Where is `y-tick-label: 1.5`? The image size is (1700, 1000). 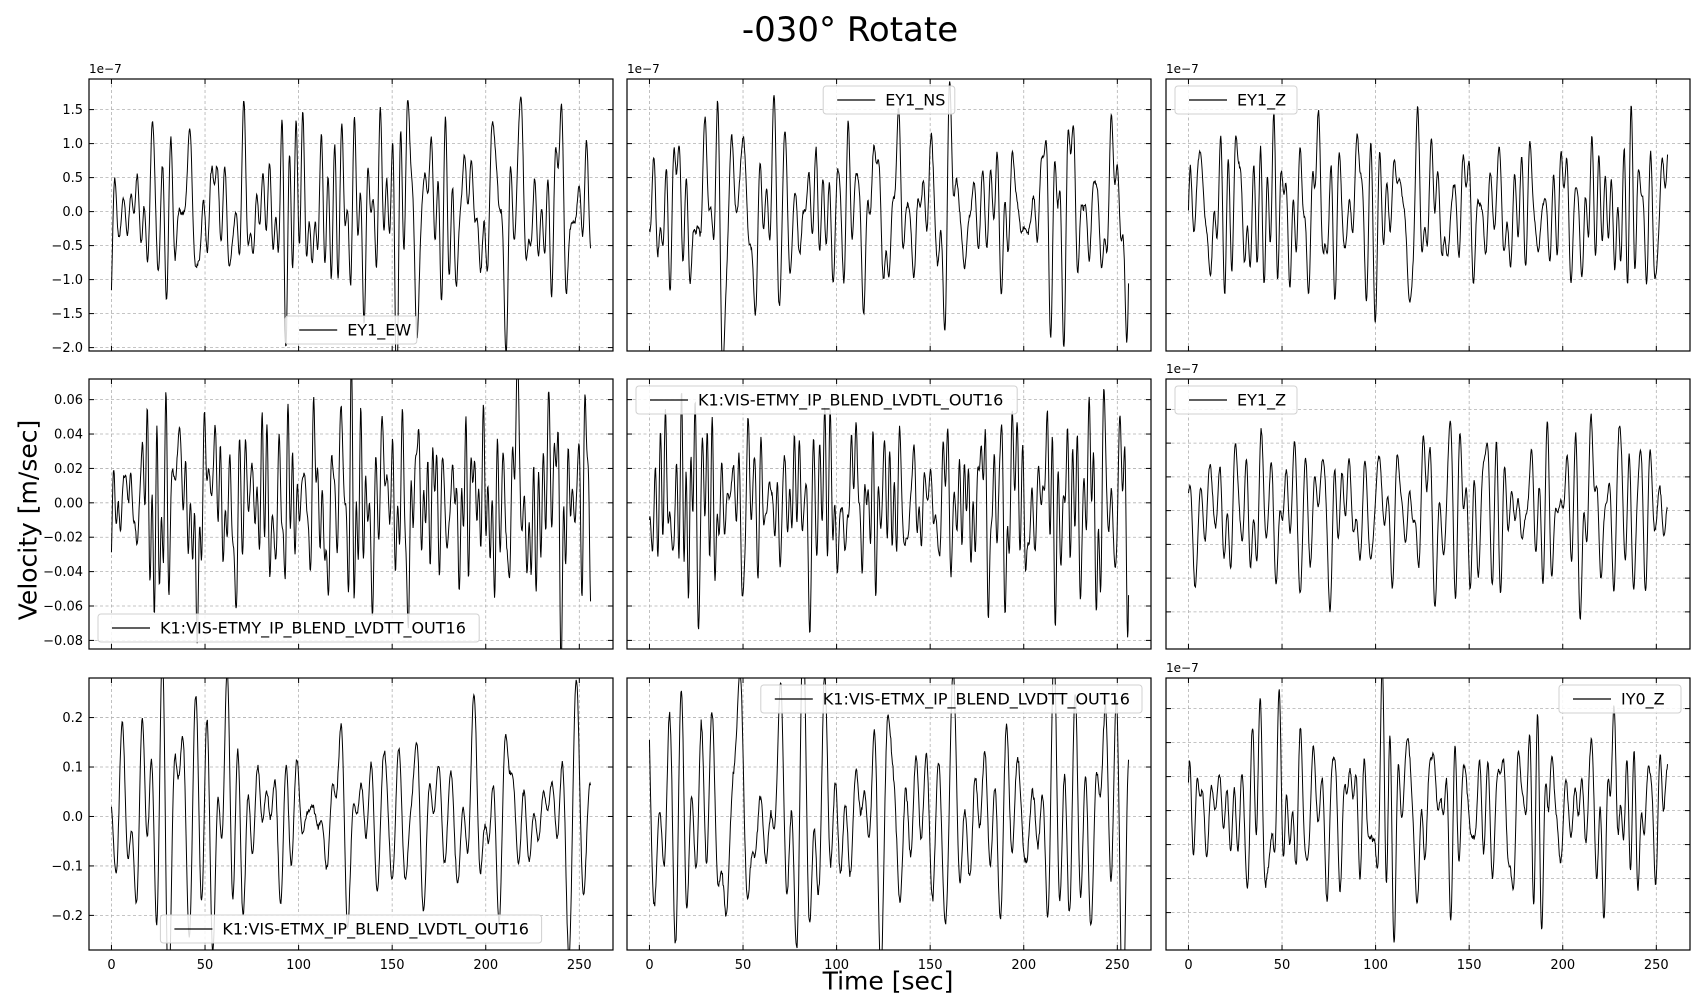
y-tick-label: 1.5 is located at coordinates (72, 110).